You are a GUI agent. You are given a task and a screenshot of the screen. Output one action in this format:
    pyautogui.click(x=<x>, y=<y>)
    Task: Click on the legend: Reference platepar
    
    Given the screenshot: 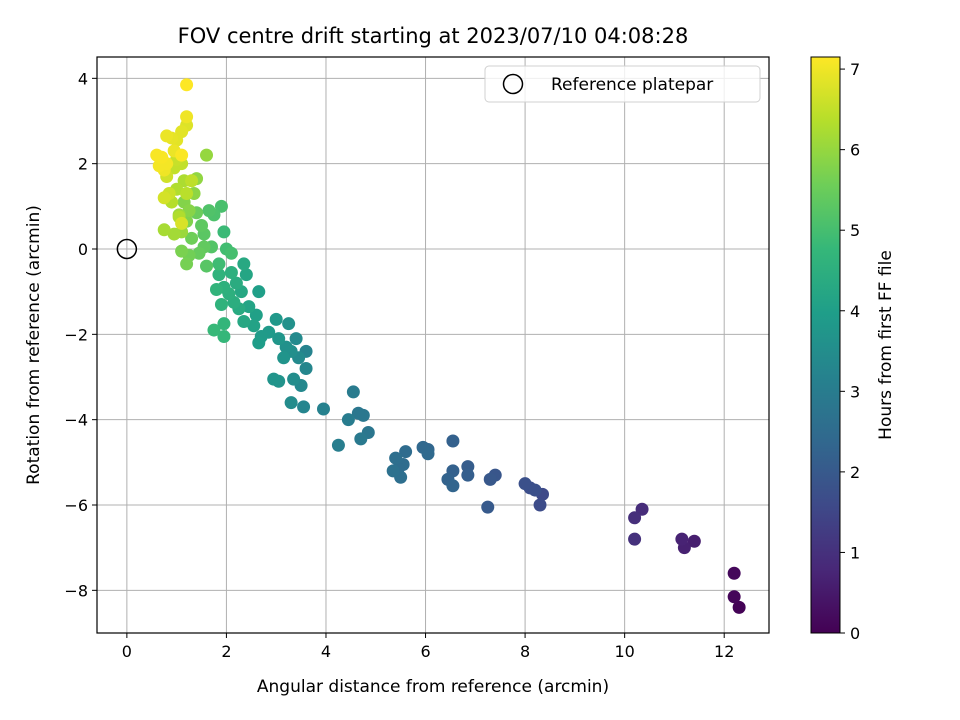 What is the action you would take?
    pyautogui.click(x=622, y=84)
    